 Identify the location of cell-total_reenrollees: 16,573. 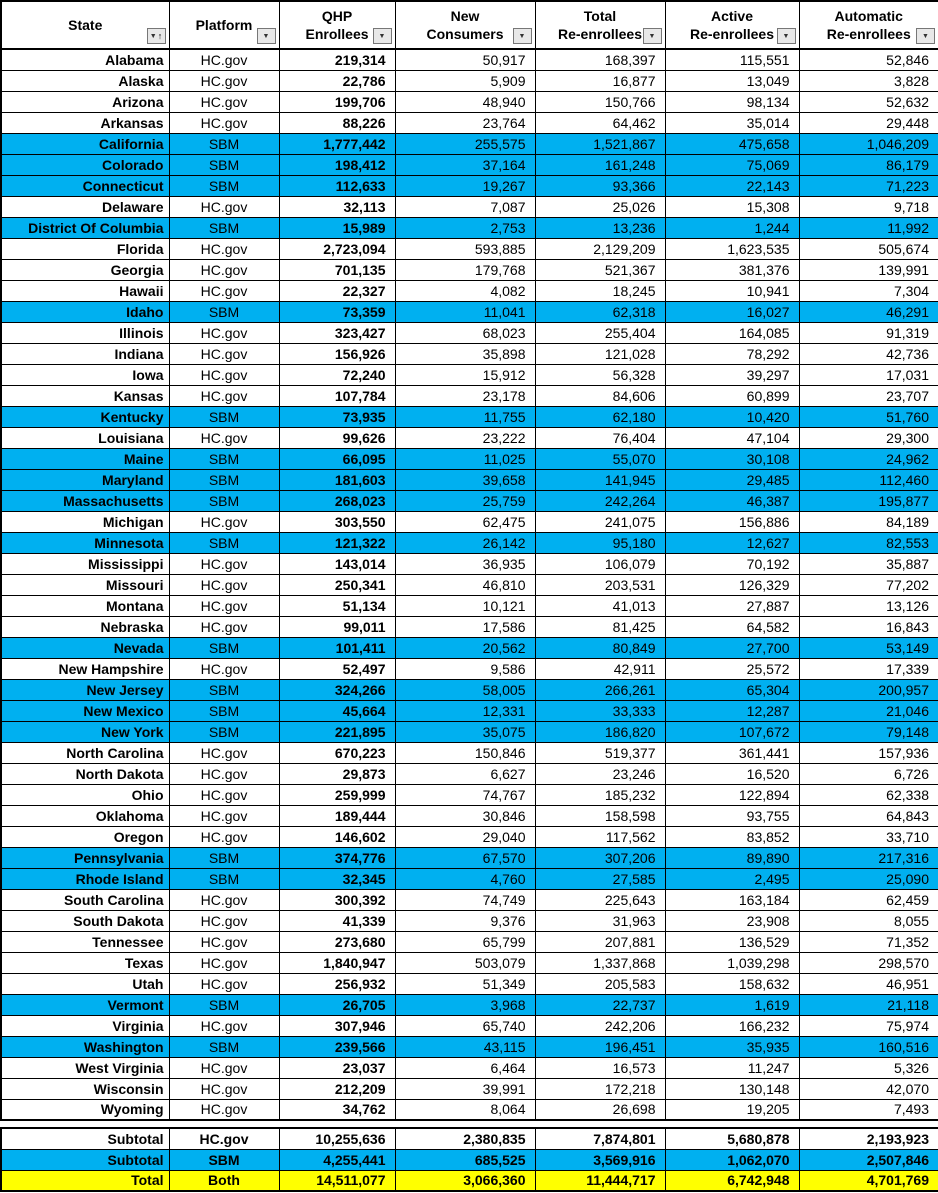
(600, 1067).